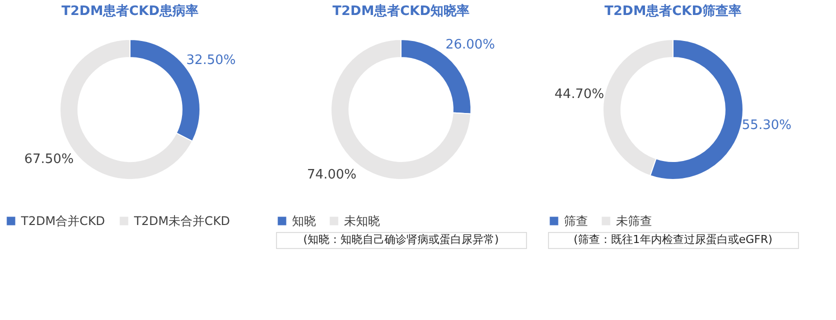 This screenshot has width=836, height=320. What do you see at coordinates (130, 11) in the screenshot?
I see `chart-title: T2DM患者CKD患病率` at bounding box center [130, 11].